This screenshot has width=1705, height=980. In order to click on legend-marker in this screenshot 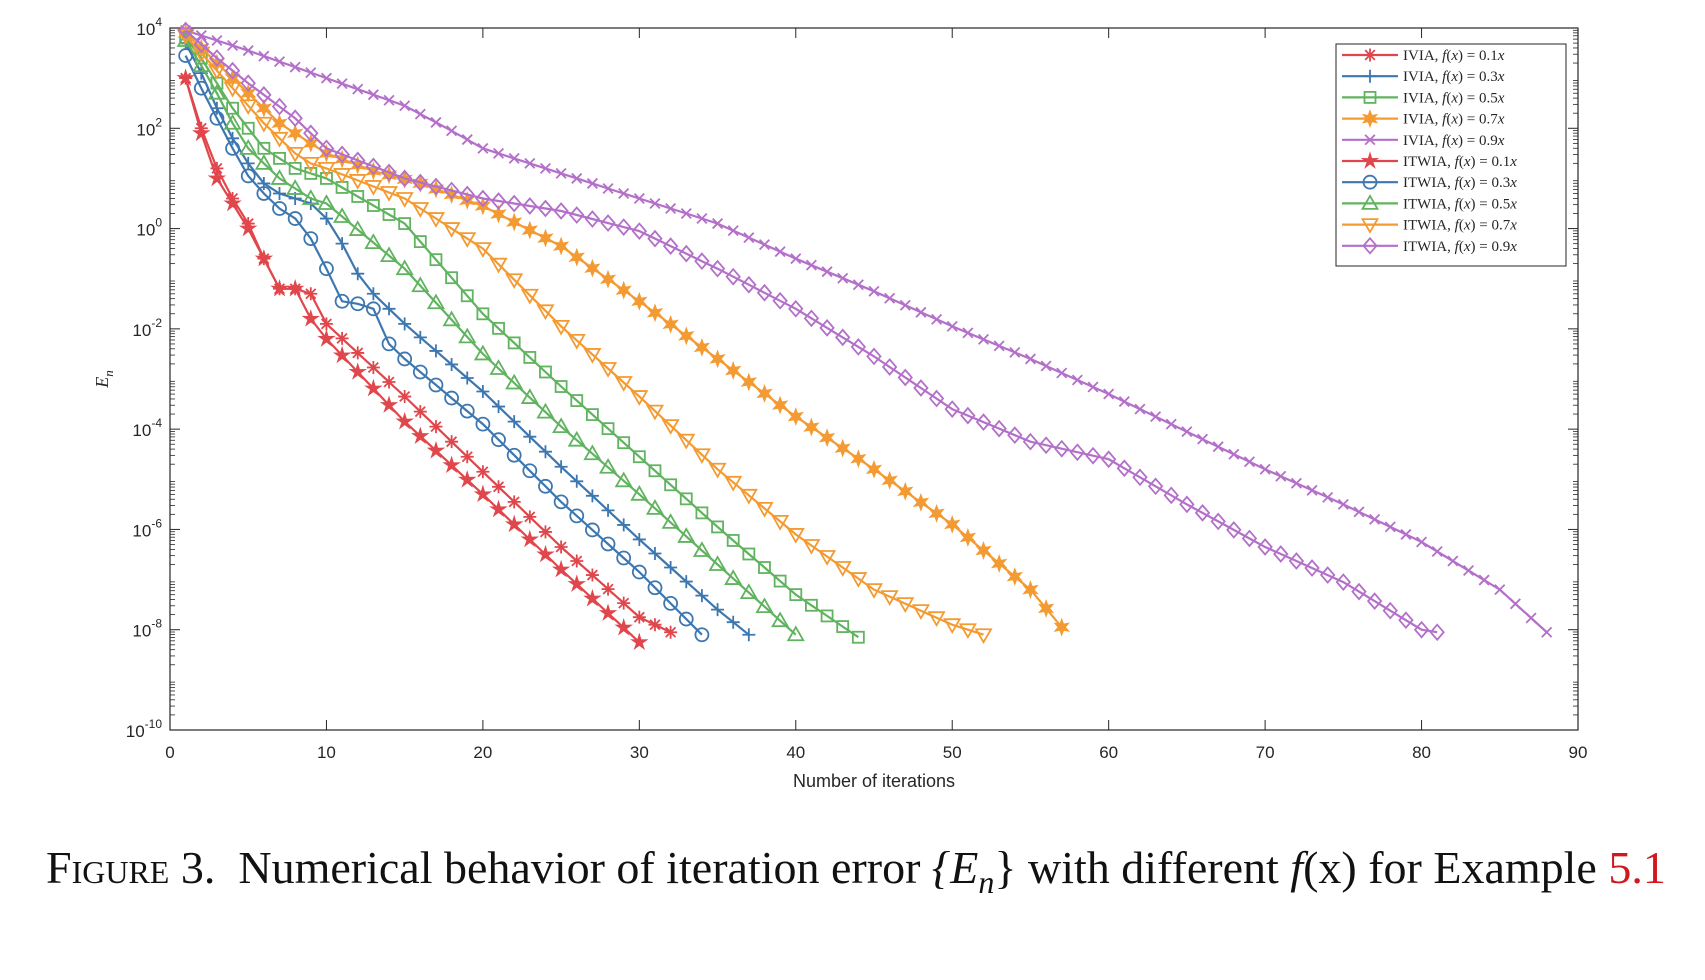, I will do `click(1370, 245)`.